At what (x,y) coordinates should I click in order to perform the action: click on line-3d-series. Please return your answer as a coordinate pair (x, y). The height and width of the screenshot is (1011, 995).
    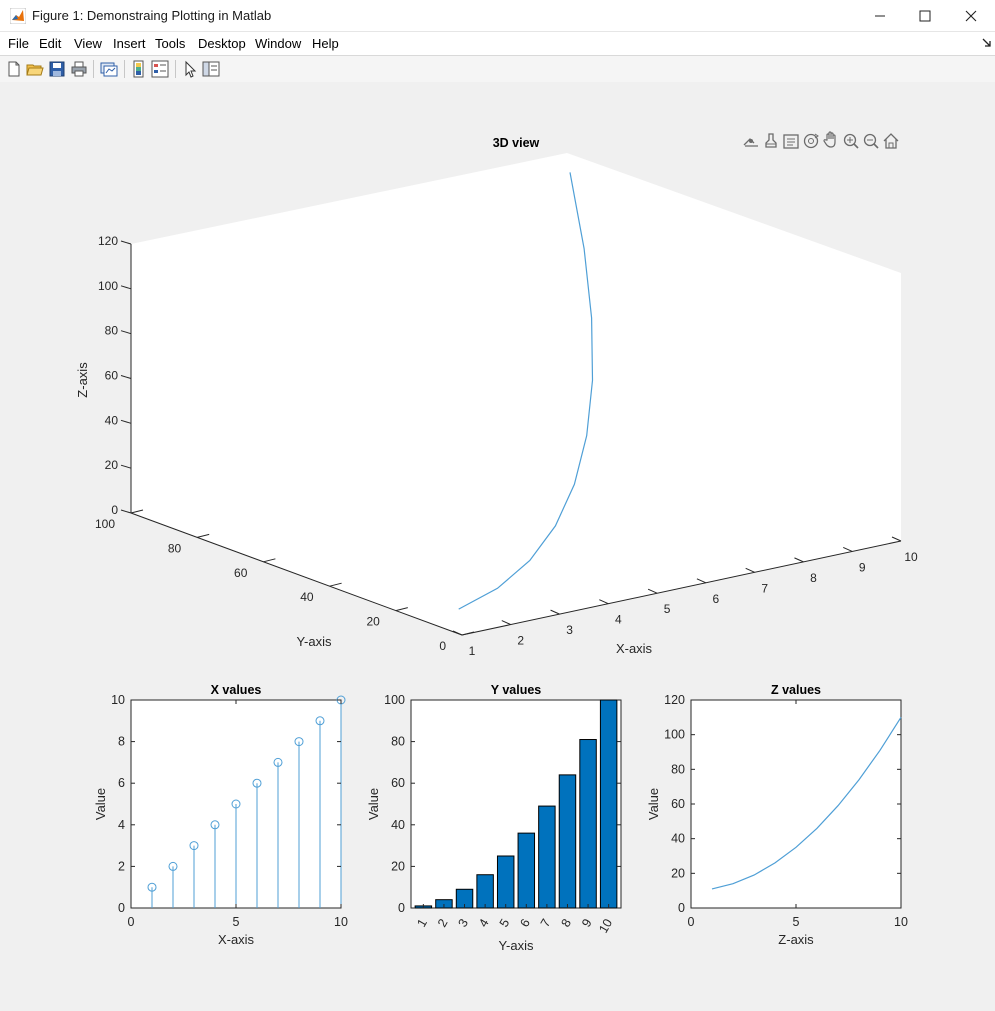
    Looking at the image, I should click on (526, 391).